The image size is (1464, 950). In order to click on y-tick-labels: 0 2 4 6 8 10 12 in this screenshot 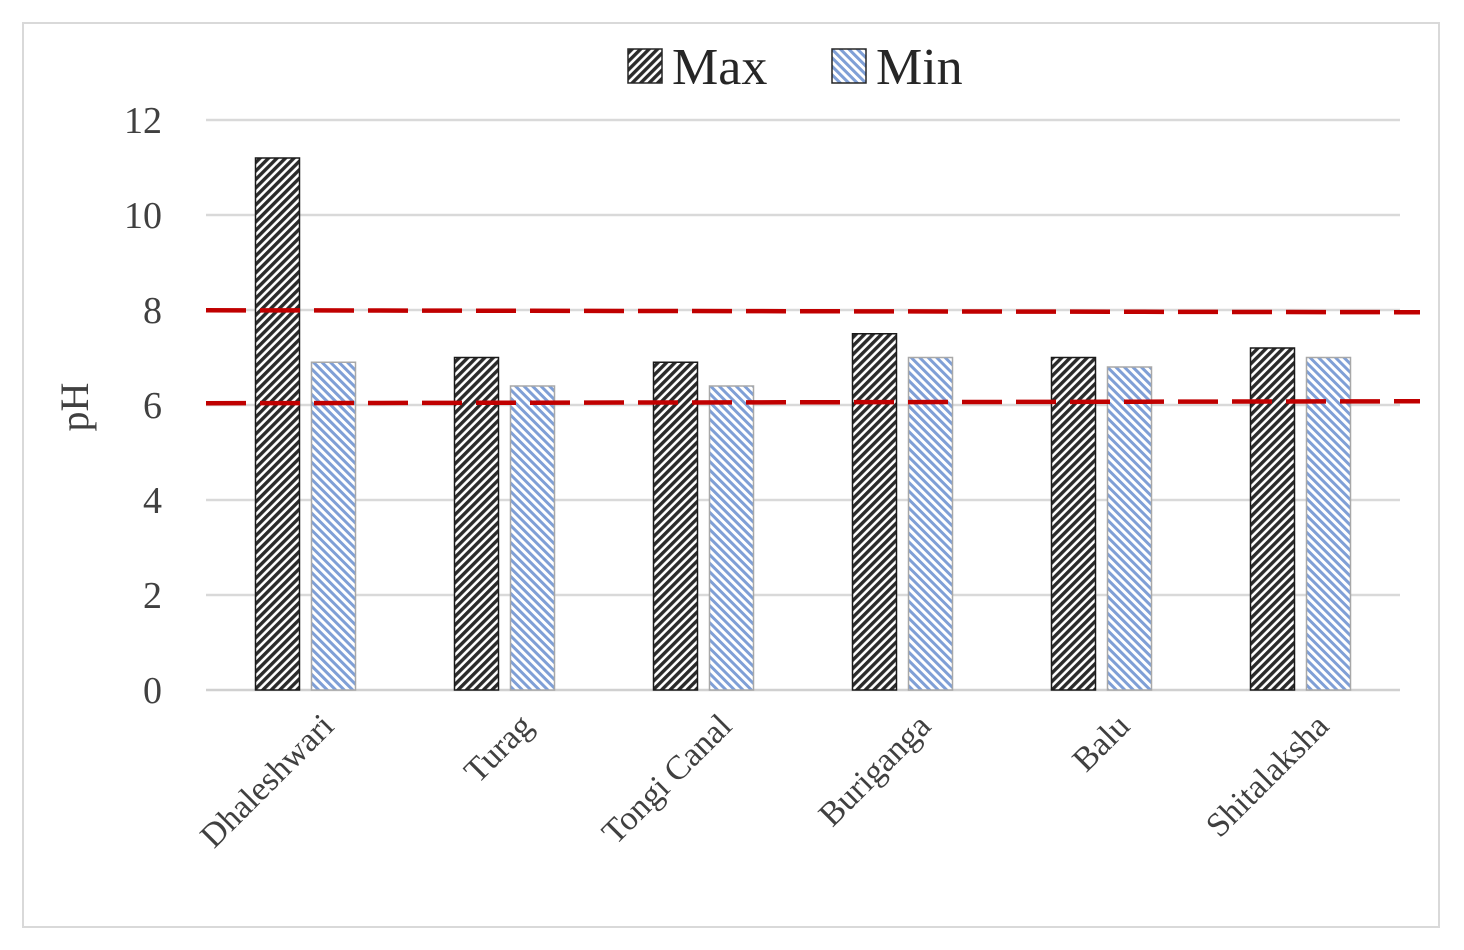, I will do `click(143, 406)`.